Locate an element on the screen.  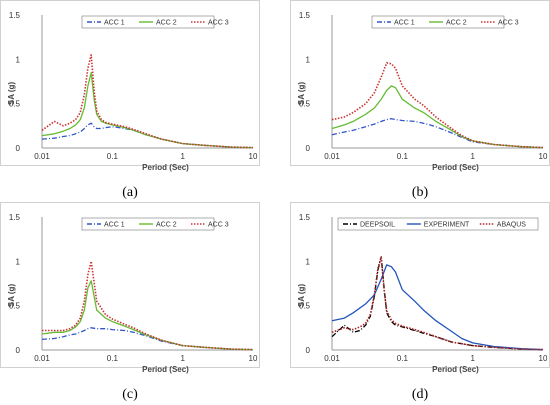
legend-label: DEEPSOIL is located at coordinates (377, 225).